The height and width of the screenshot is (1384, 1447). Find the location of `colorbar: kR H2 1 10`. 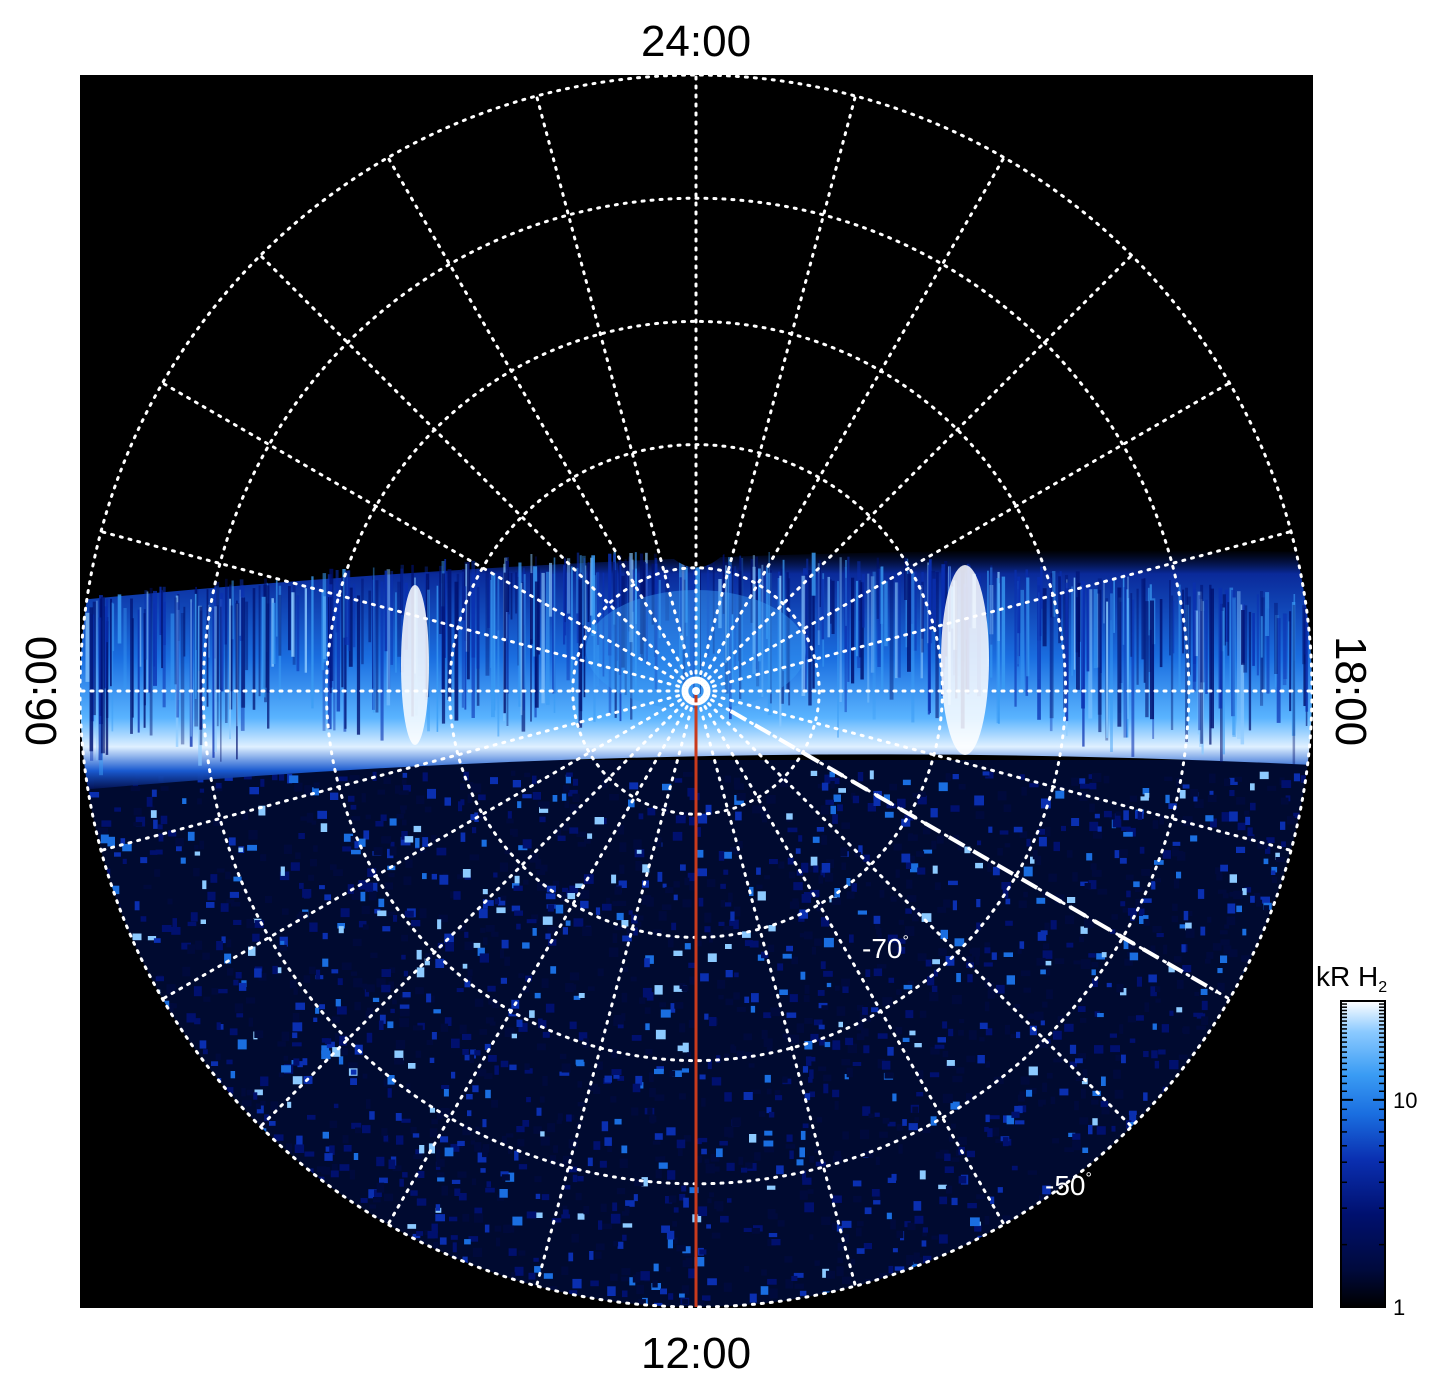

colorbar: kR H2 1 10 is located at coordinates (1366, 1140).